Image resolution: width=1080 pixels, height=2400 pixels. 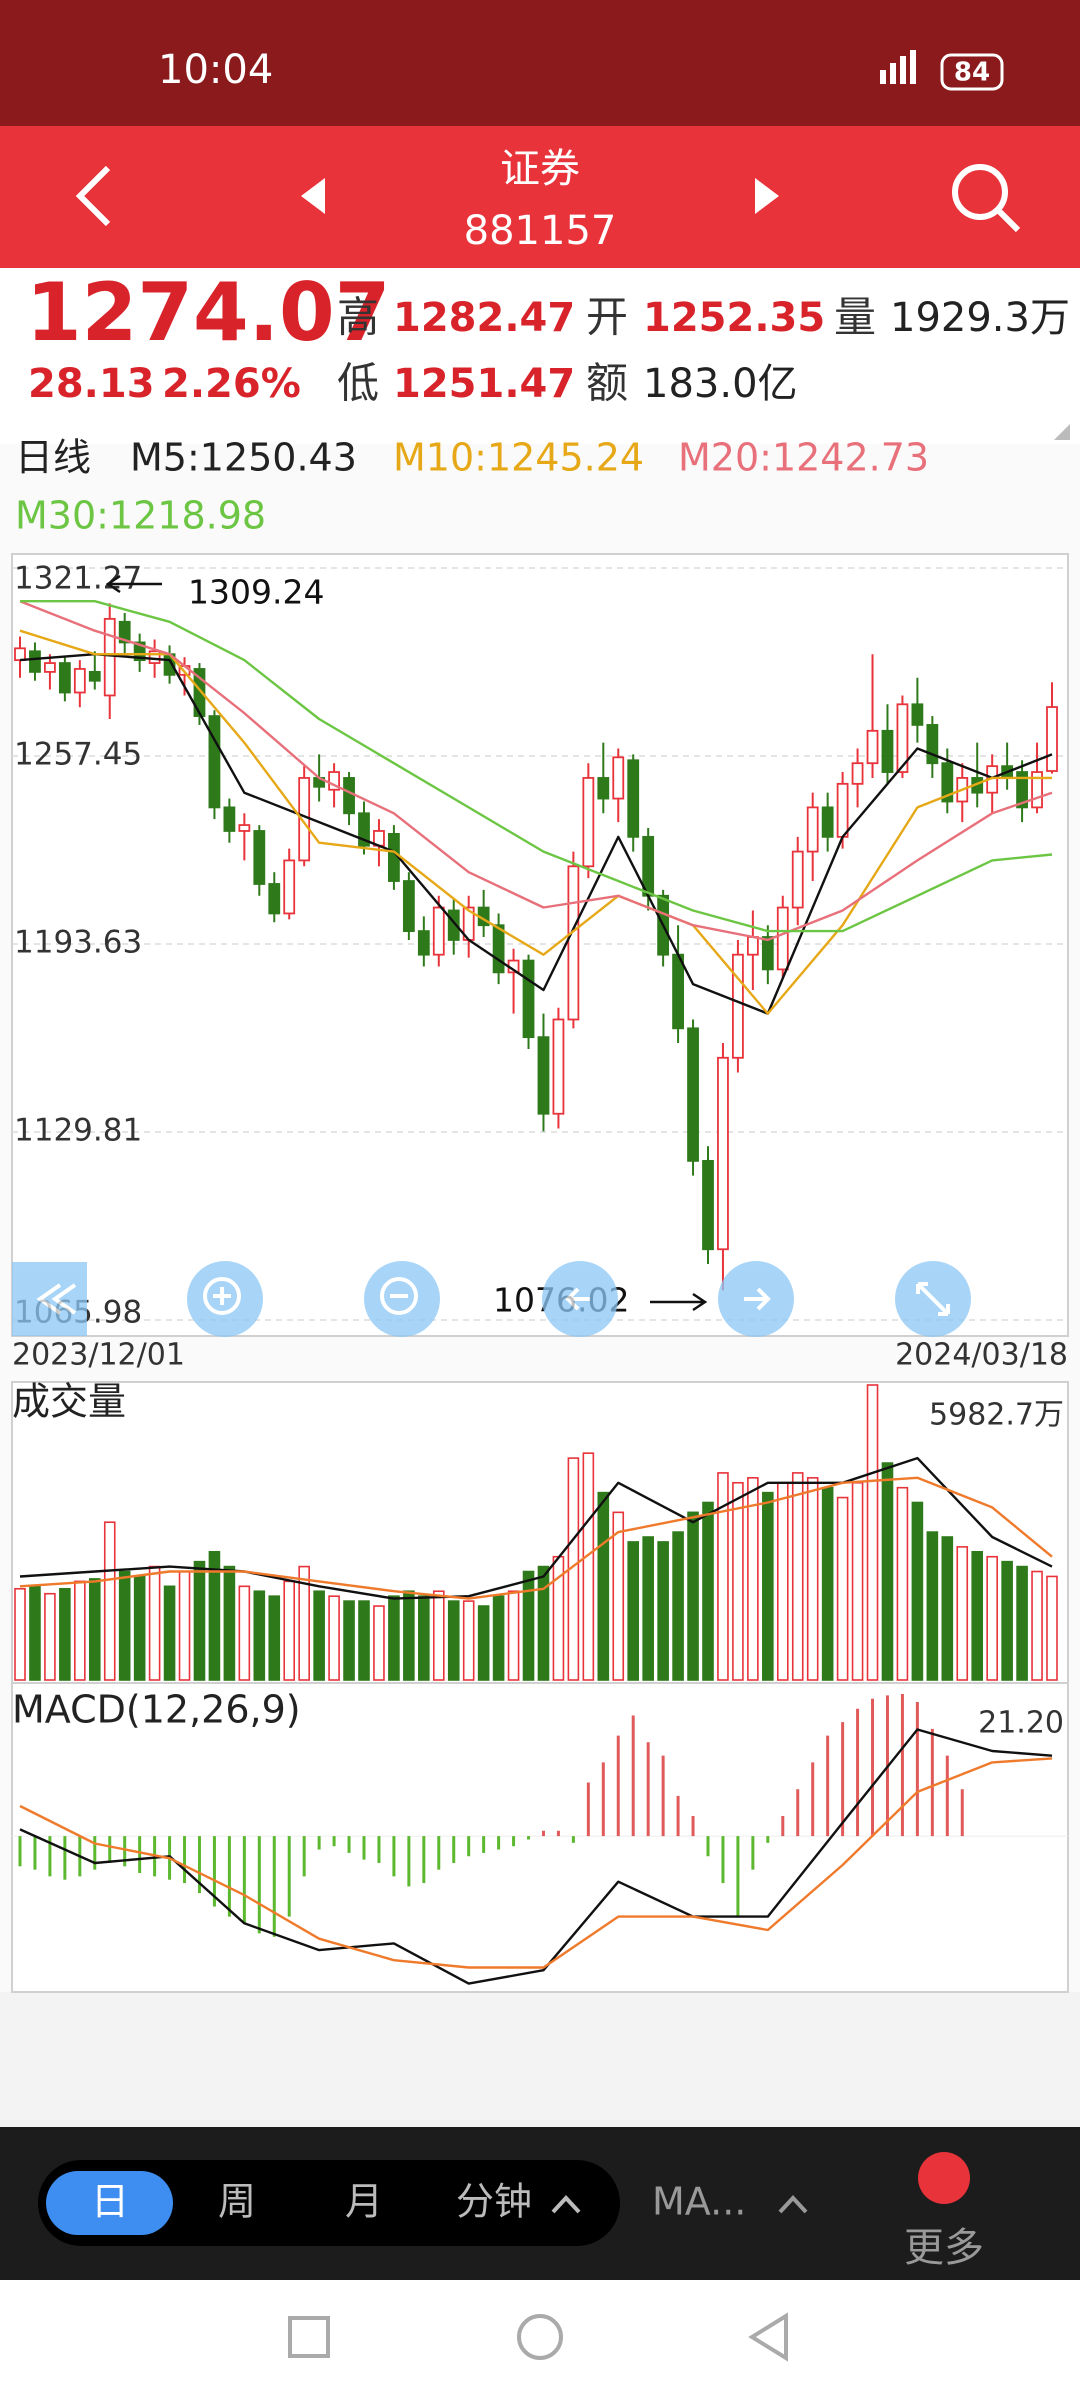 What do you see at coordinates (518, 458) in the screenshot?
I see `legend-entry: M10:1245.24` at bounding box center [518, 458].